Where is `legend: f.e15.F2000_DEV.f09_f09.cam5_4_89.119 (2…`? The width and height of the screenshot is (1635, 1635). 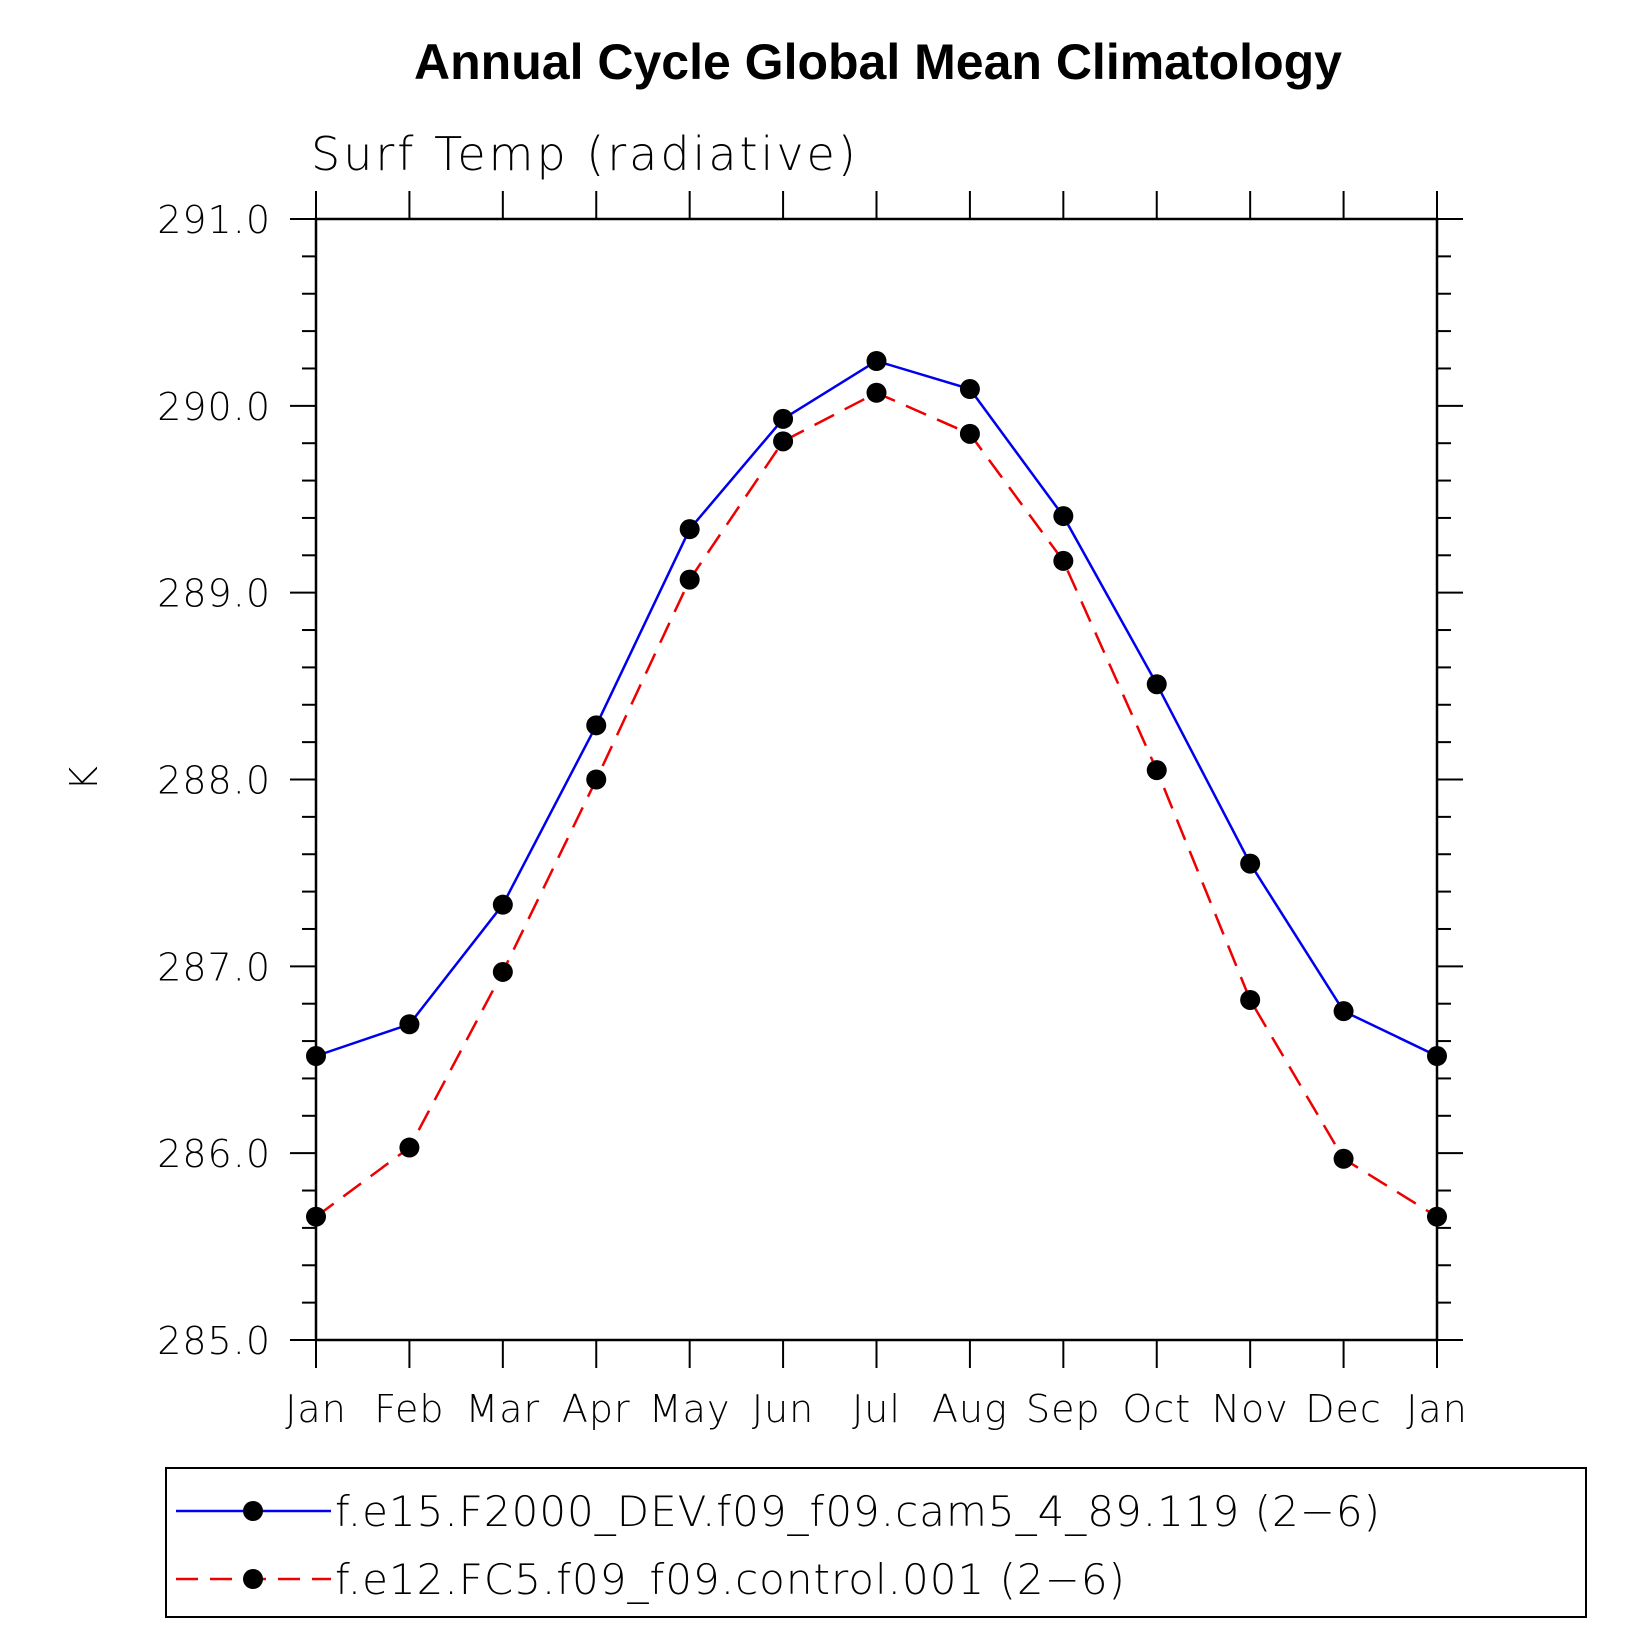
legend: f.e15.F2000_DEV.f09_f09.cam5_4_89.119 (2… is located at coordinates (876, 1542).